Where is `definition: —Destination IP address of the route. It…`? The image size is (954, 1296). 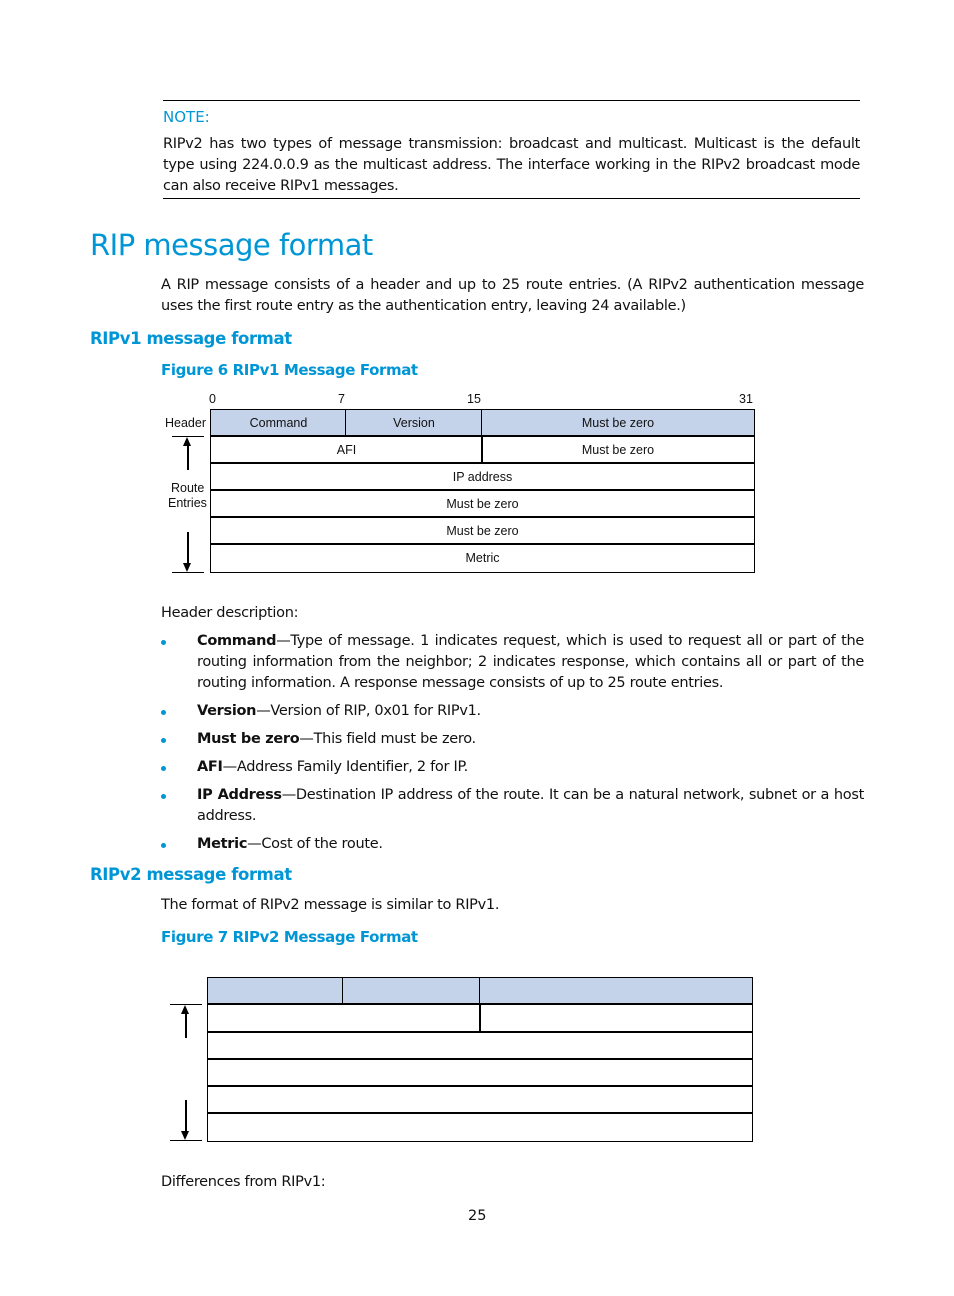
definition: —Destination IP address of the route. It… is located at coordinates (530, 805).